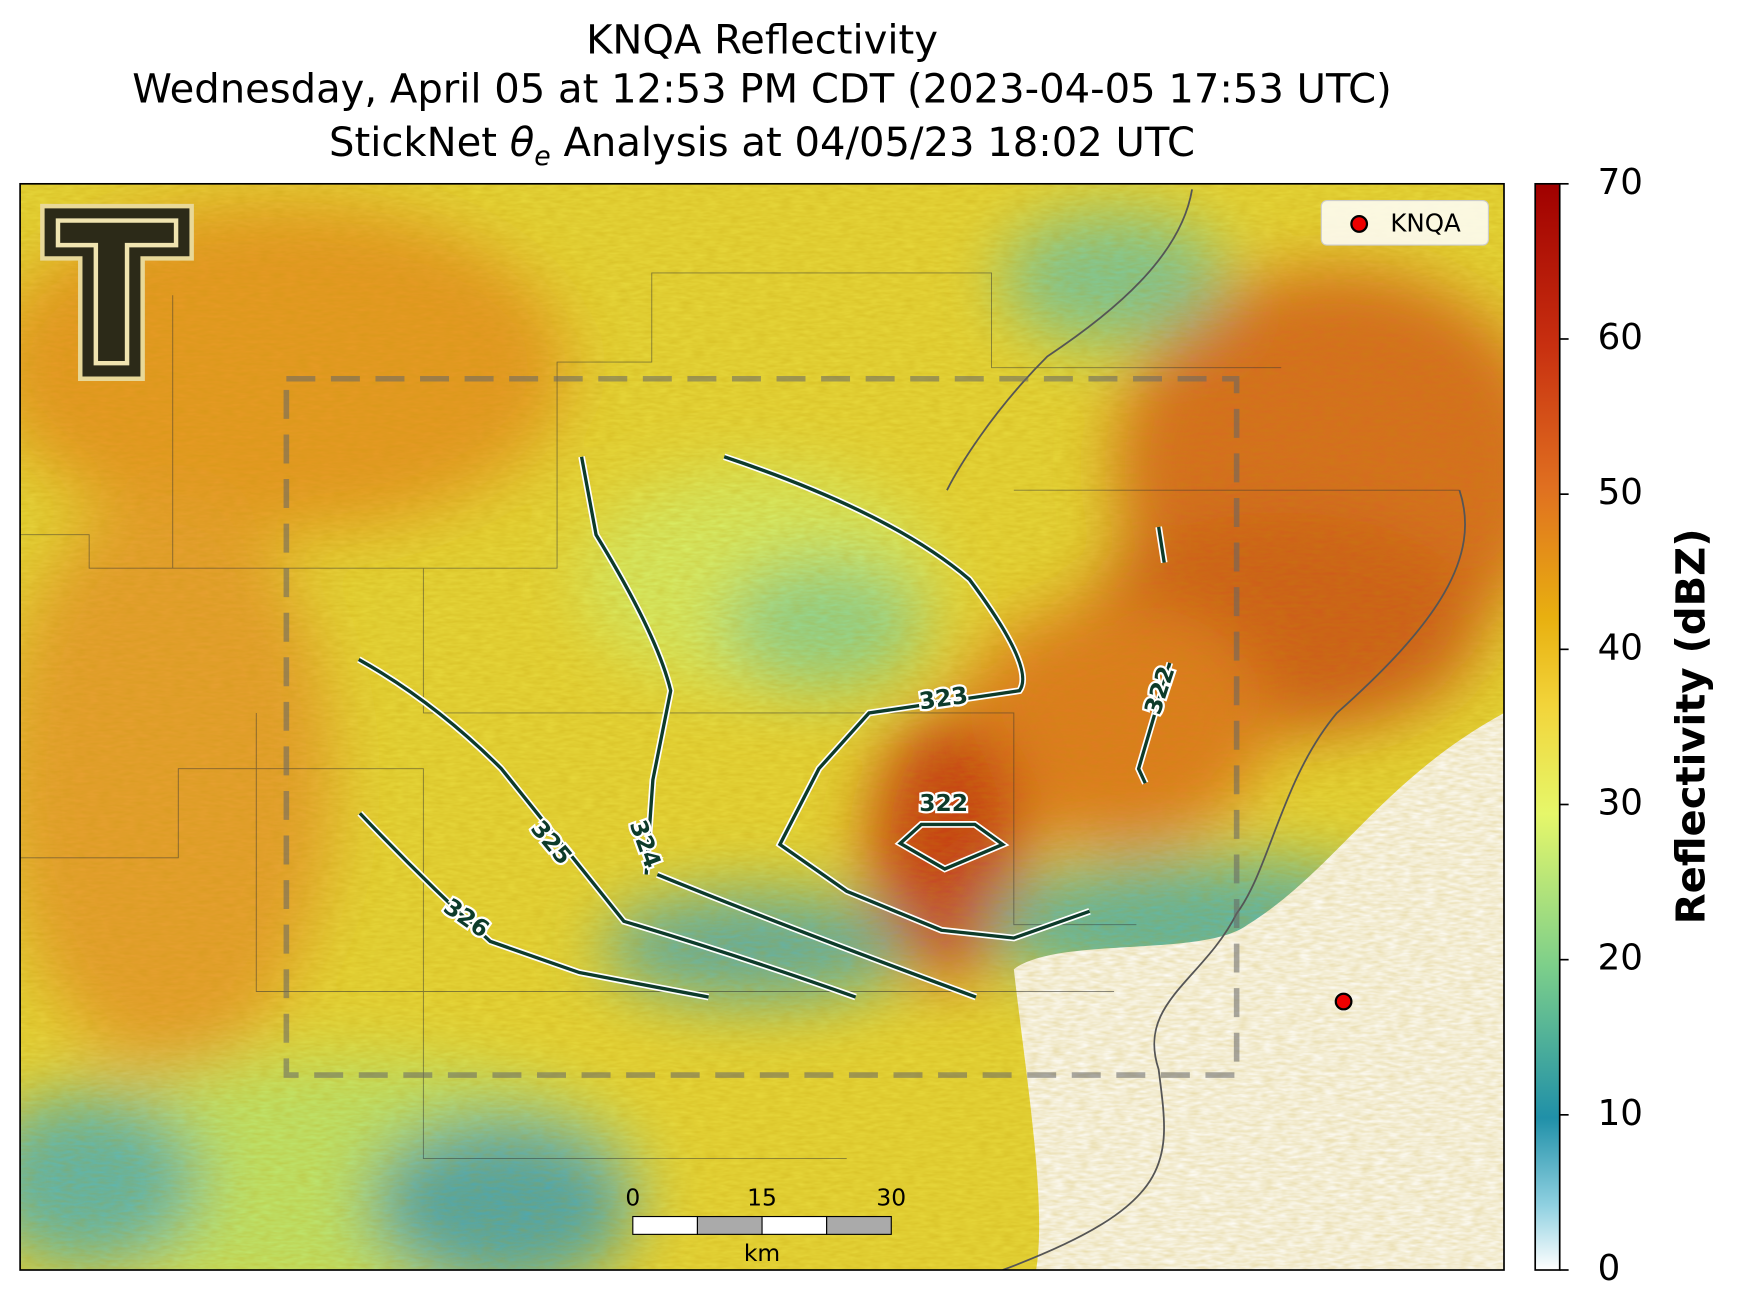  Describe the element at coordinates (762, 1253) in the screenshot. I see `scale-unit: km` at that location.